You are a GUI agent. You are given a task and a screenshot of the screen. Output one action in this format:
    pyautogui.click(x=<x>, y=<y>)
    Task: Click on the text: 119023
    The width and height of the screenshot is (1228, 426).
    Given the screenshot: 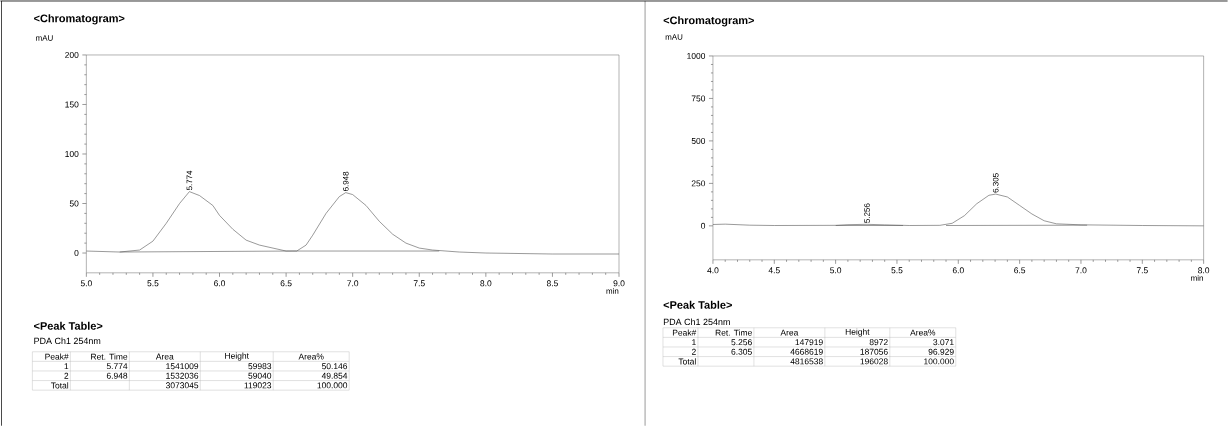 What is the action you would take?
    pyautogui.click(x=258, y=385)
    